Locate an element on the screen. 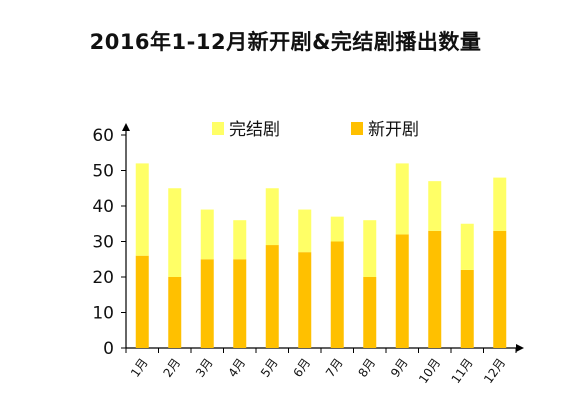 Image resolution: width=571 pixels, height=413 pixels. y-axis-arrow is located at coordinates (126, 127).